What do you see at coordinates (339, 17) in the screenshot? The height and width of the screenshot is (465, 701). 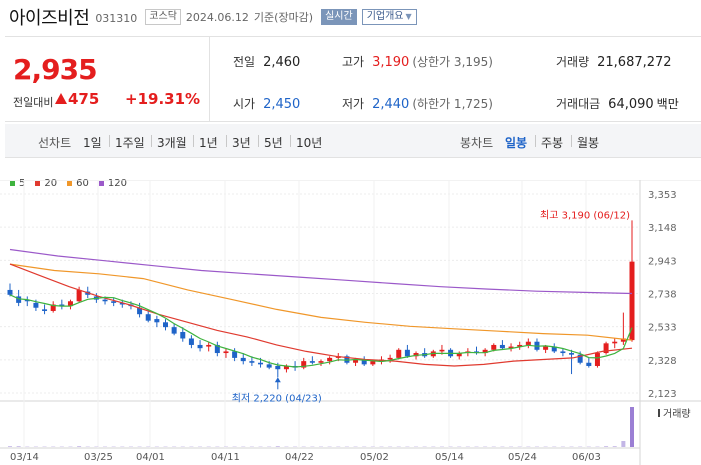 I see `realtime-button: 실시간` at bounding box center [339, 17].